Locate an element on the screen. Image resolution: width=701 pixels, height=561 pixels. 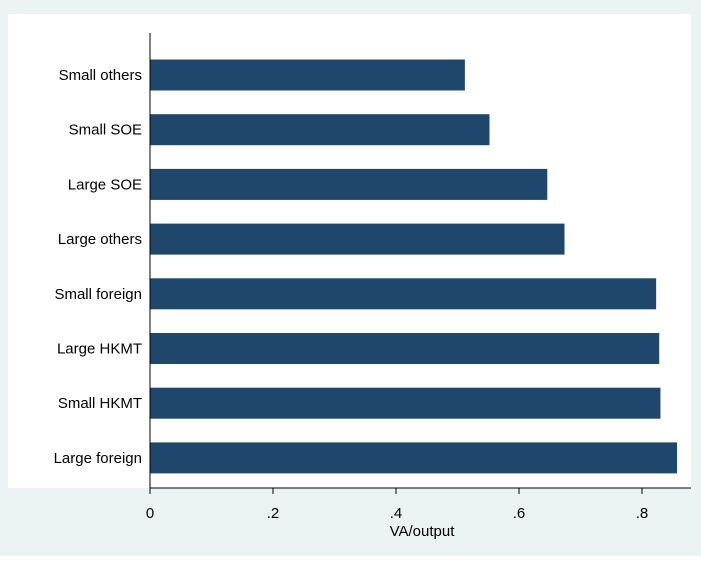
category-label: Small others is located at coordinates (100, 75).